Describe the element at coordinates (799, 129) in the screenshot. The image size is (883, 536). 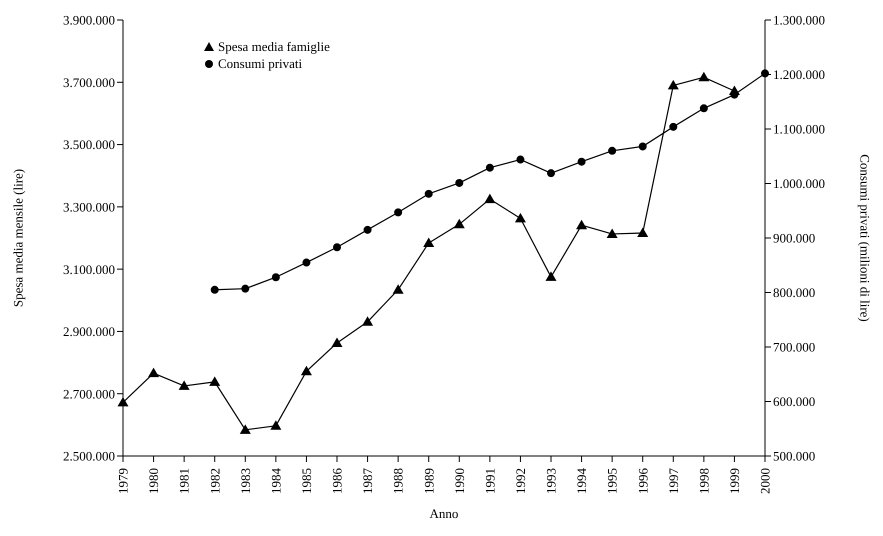
I see `y2-tick-label: 1.100.000` at that location.